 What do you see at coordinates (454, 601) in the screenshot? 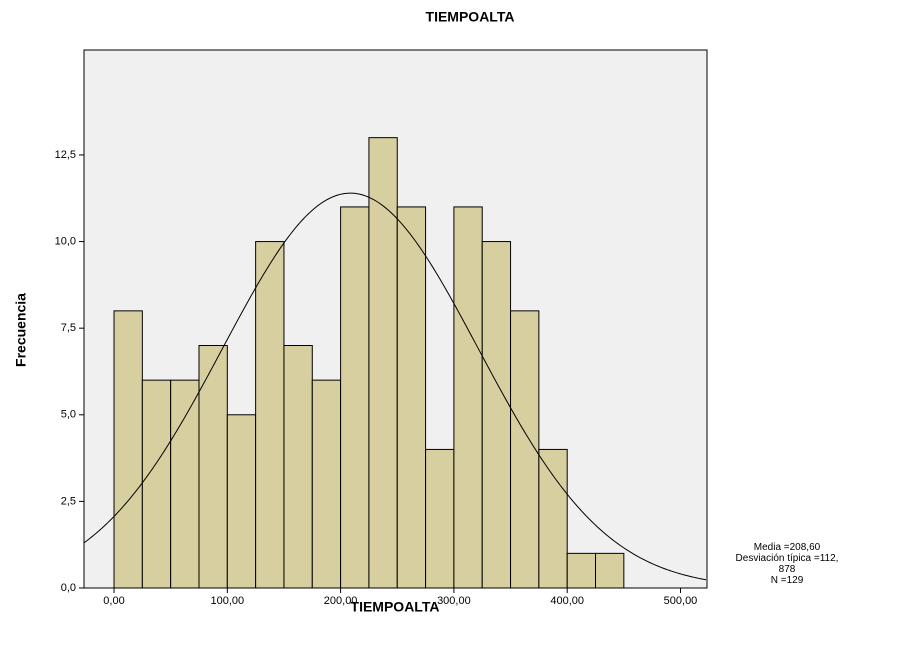
I see `x-tick-label: 300,00` at bounding box center [454, 601].